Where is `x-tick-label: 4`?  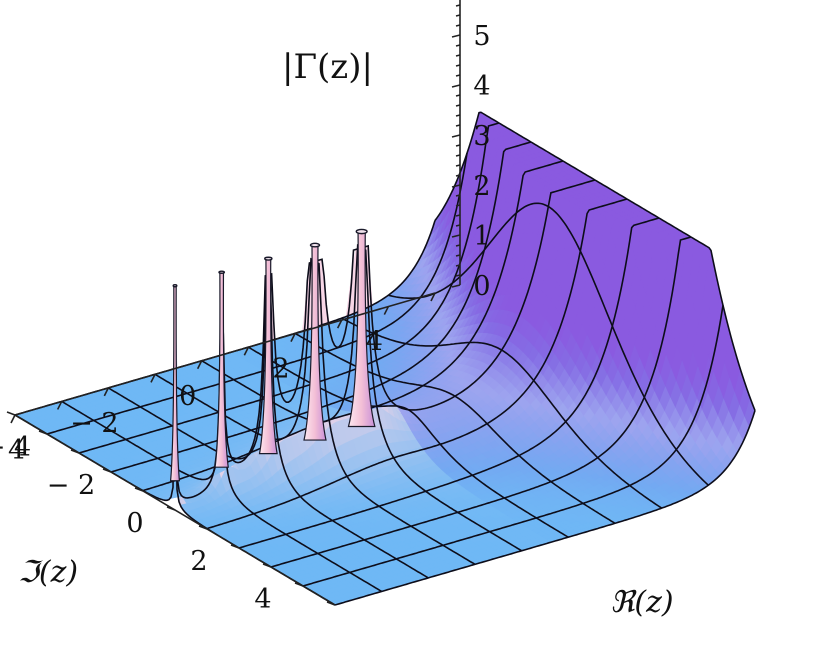 x-tick-label: 4 is located at coordinates (374, 342).